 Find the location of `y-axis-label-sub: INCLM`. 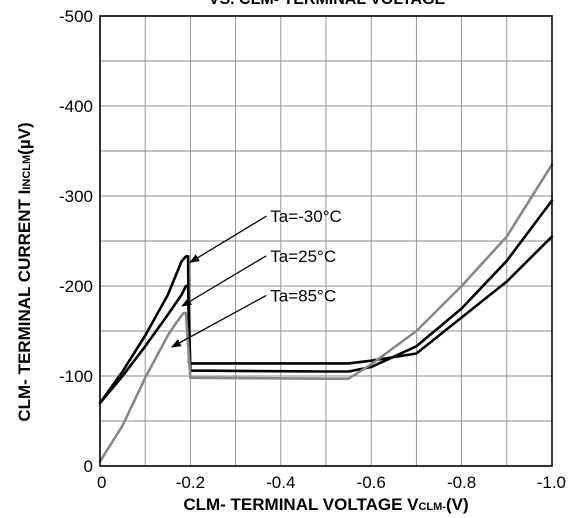

y-axis-label-sub: INCLM is located at coordinates (27, 172).